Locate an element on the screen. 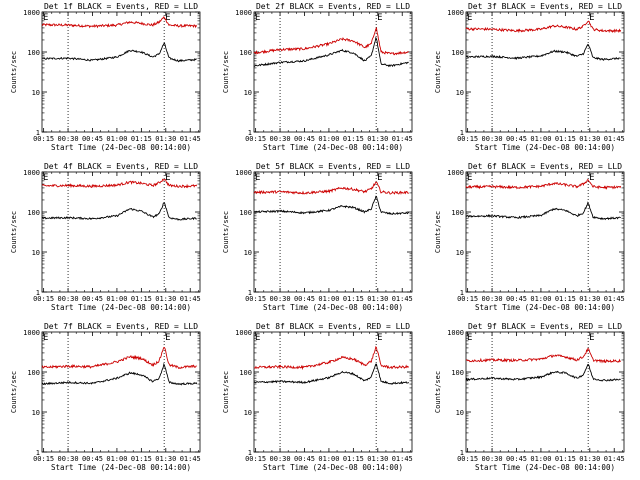  panel-title: Det 7f BLACK = Events, RED = LLD is located at coordinates (121, 326).